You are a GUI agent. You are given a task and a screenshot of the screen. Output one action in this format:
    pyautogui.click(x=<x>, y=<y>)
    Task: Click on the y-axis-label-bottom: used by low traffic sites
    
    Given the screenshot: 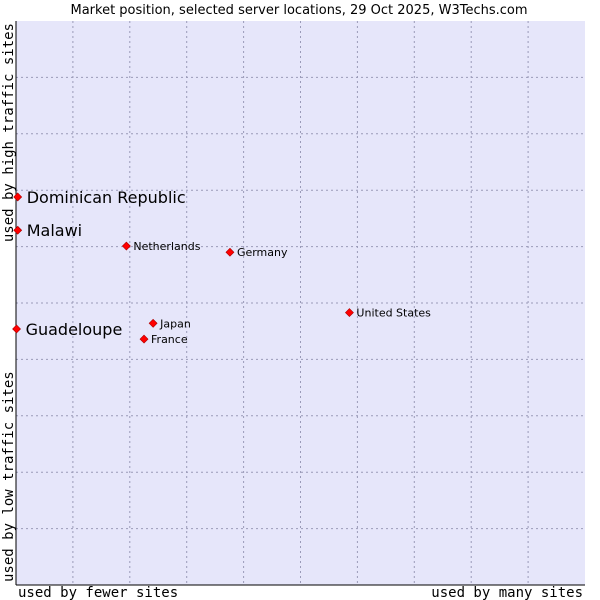 What is the action you would take?
    pyautogui.click(x=9, y=476)
    